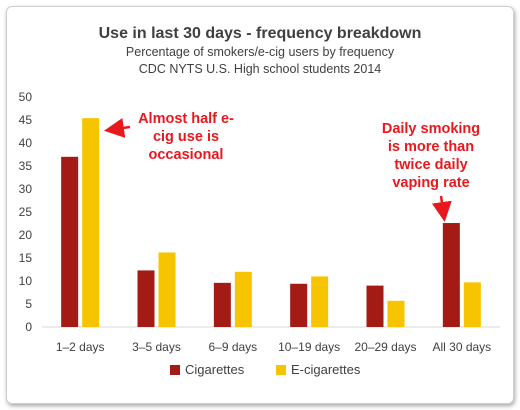 This screenshot has height=410, width=520. I want to click on y-tick-label: 20, so click(26, 235).